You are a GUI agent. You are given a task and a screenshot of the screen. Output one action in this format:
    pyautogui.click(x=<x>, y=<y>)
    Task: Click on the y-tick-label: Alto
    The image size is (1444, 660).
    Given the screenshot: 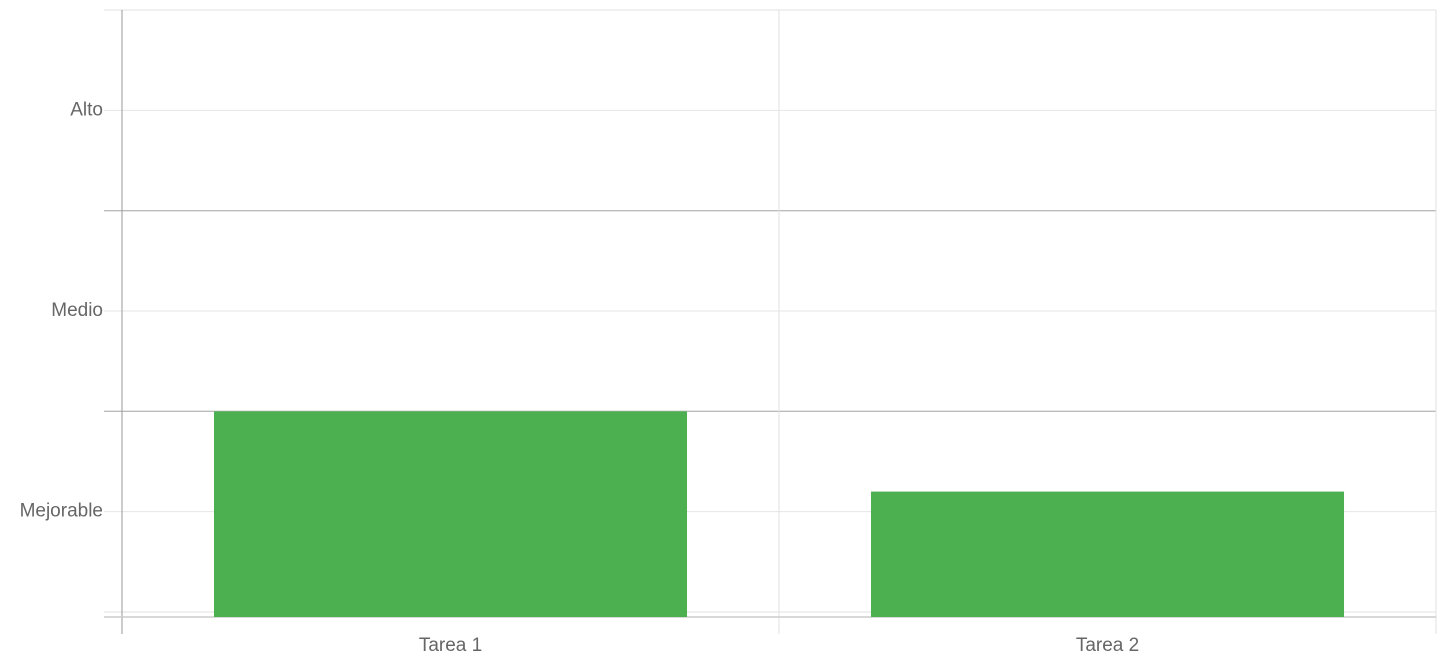 What is the action you would take?
    pyautogui.click(x=86, y=109)
    